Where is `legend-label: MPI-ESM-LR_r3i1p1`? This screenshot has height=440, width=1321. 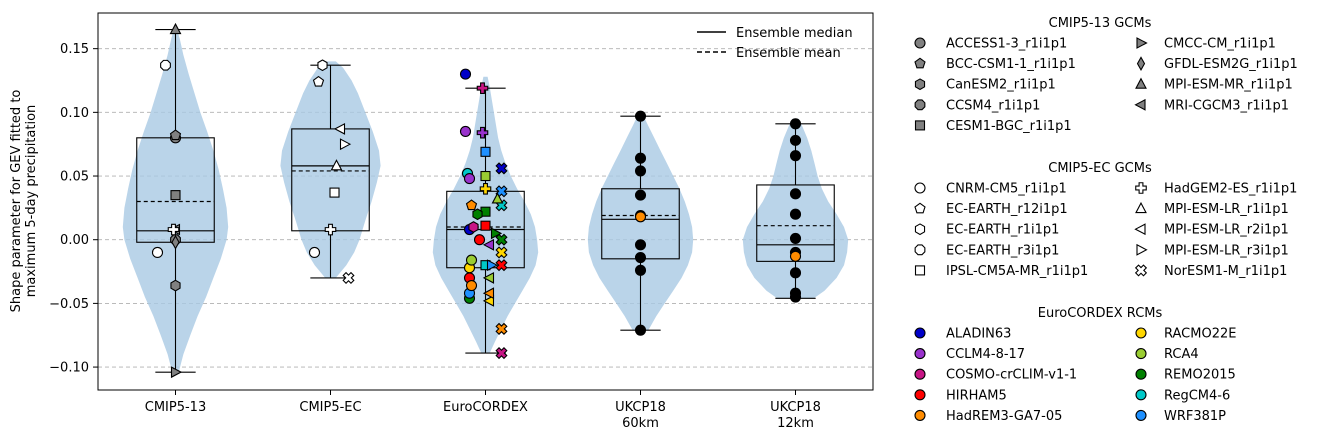
legend-label: MPI-ESM-LR_r3i1p1 is located at coordinates (1226, 250).